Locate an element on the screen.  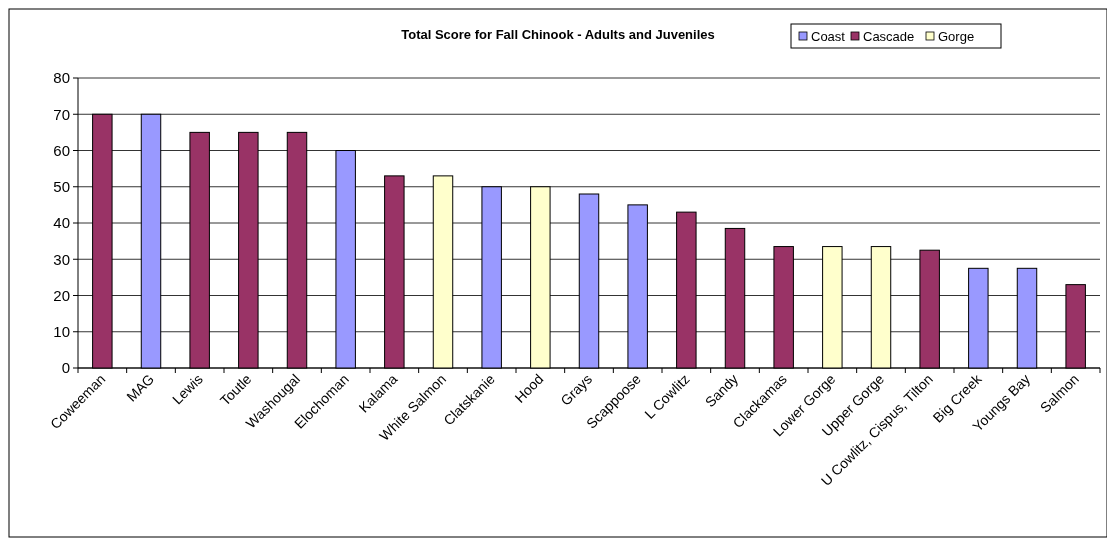
legend-label: Cascade is located at coordinates (889, 36).